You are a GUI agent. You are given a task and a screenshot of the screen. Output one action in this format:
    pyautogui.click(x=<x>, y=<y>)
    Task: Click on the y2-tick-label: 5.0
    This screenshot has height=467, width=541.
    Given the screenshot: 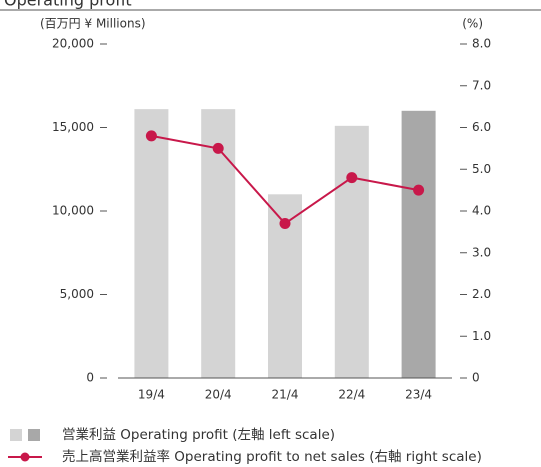 What is the action you would take?
    pyautogui.click(x=481, y=169)
    